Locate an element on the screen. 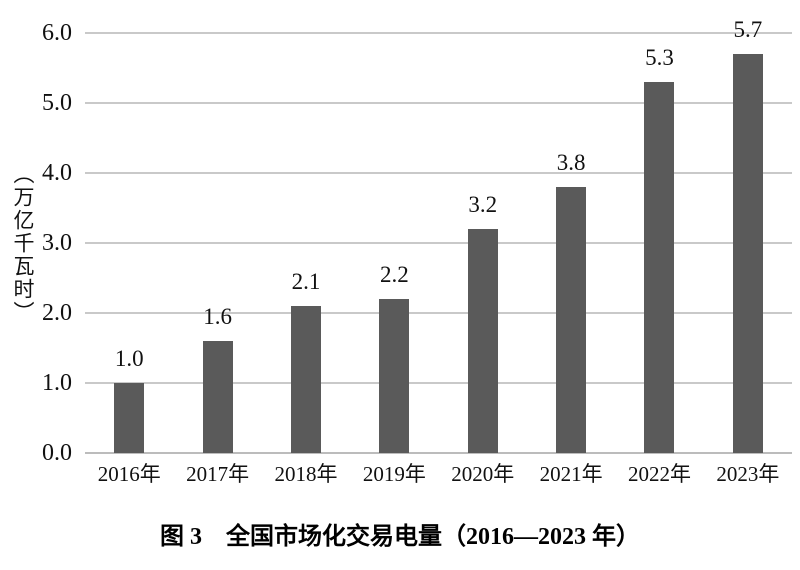 Image resolution: width=800 pixels, height=570 pixels. x-tick-label: 2017年 is located at coordinates (218, 474).